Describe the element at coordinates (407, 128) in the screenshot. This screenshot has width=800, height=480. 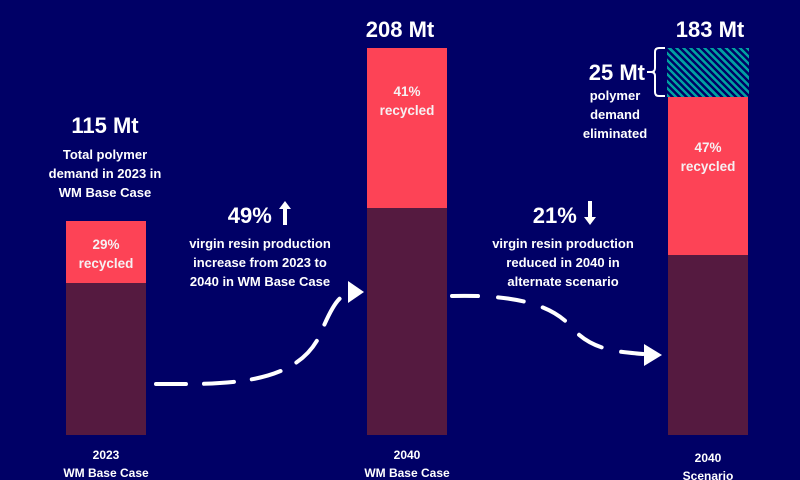
I see `bar2-recycled-segment` at that location.